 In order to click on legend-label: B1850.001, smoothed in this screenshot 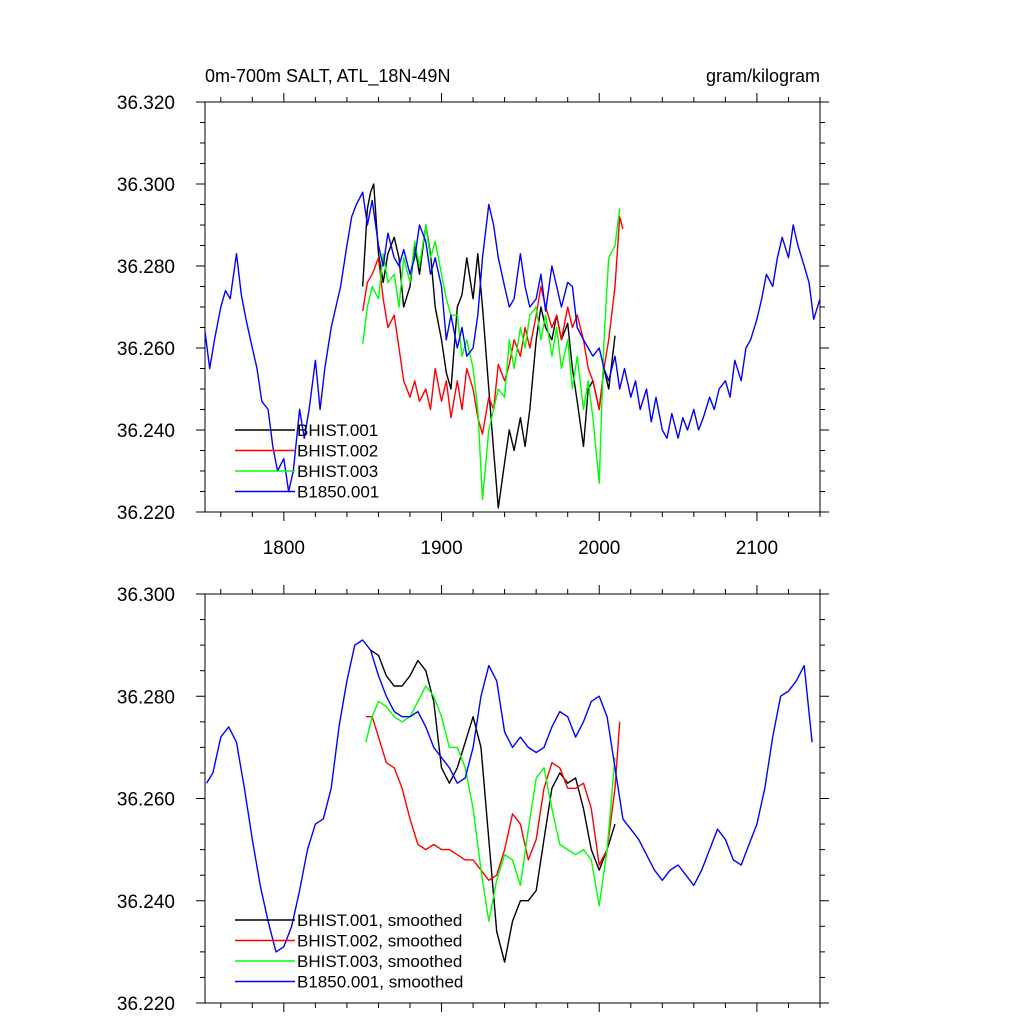, I will do `click(380, 982)`.